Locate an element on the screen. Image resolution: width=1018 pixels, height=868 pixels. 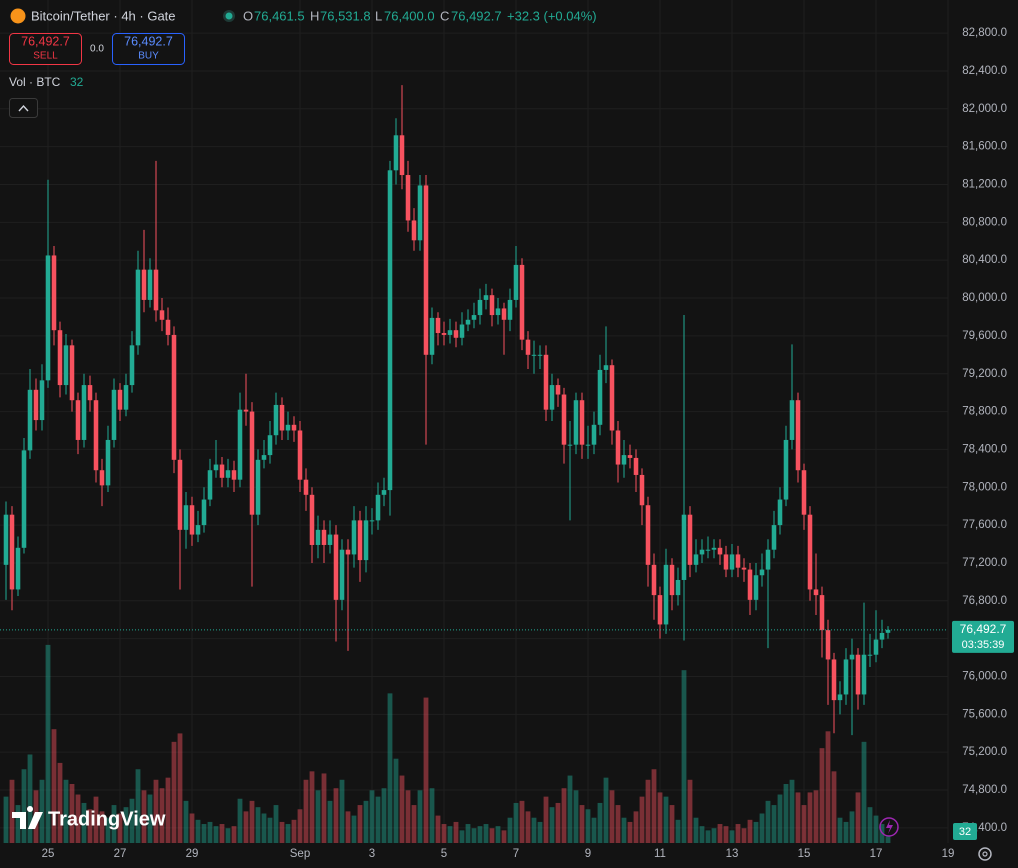
y-tick-label: 80,800.0 is located at coordinates (984, 222).